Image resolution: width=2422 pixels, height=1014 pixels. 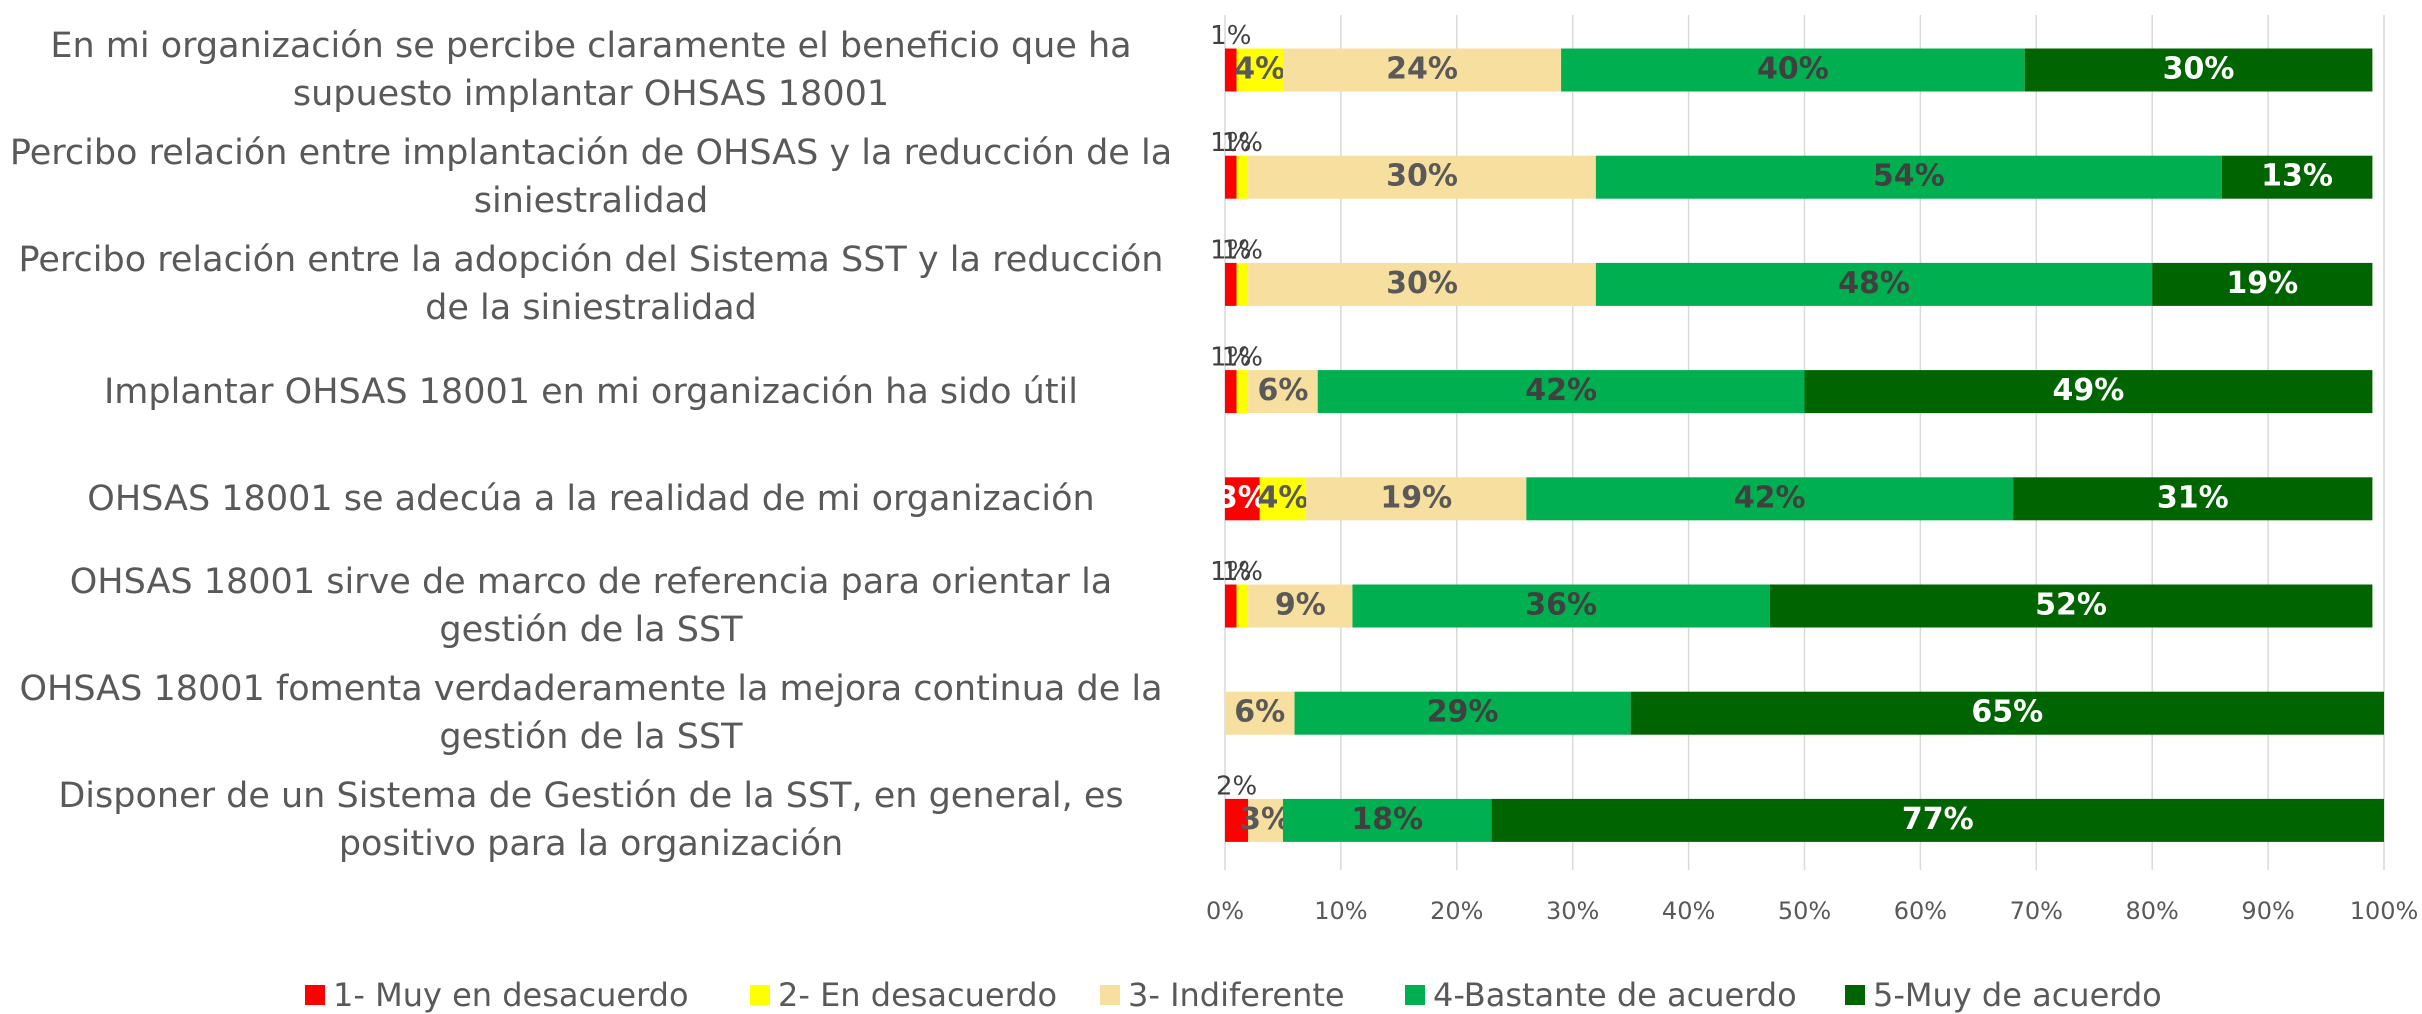 What do you see at coordinates (1920, 911) in the screenshot?
I see `x-tick-label: 60%` at bounding box center [1920, 911].